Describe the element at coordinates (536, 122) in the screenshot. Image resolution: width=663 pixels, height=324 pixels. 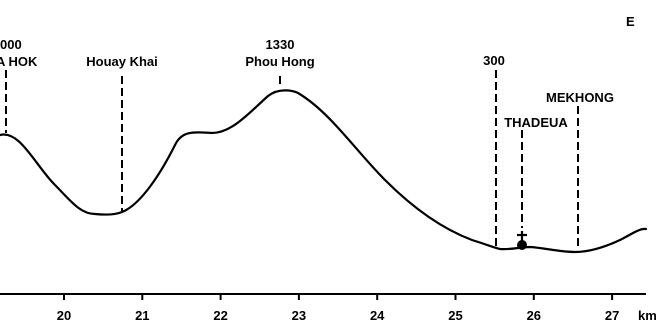
I see `thadeua-label: THADEUA` at that location.